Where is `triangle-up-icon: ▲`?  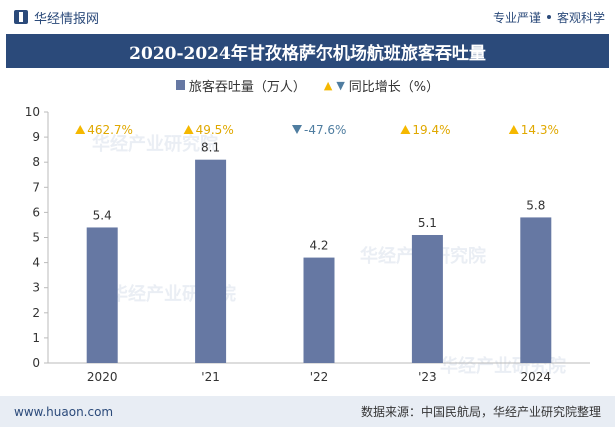 triangle-up-icon: ▲ is located at coordinates (328, 85).